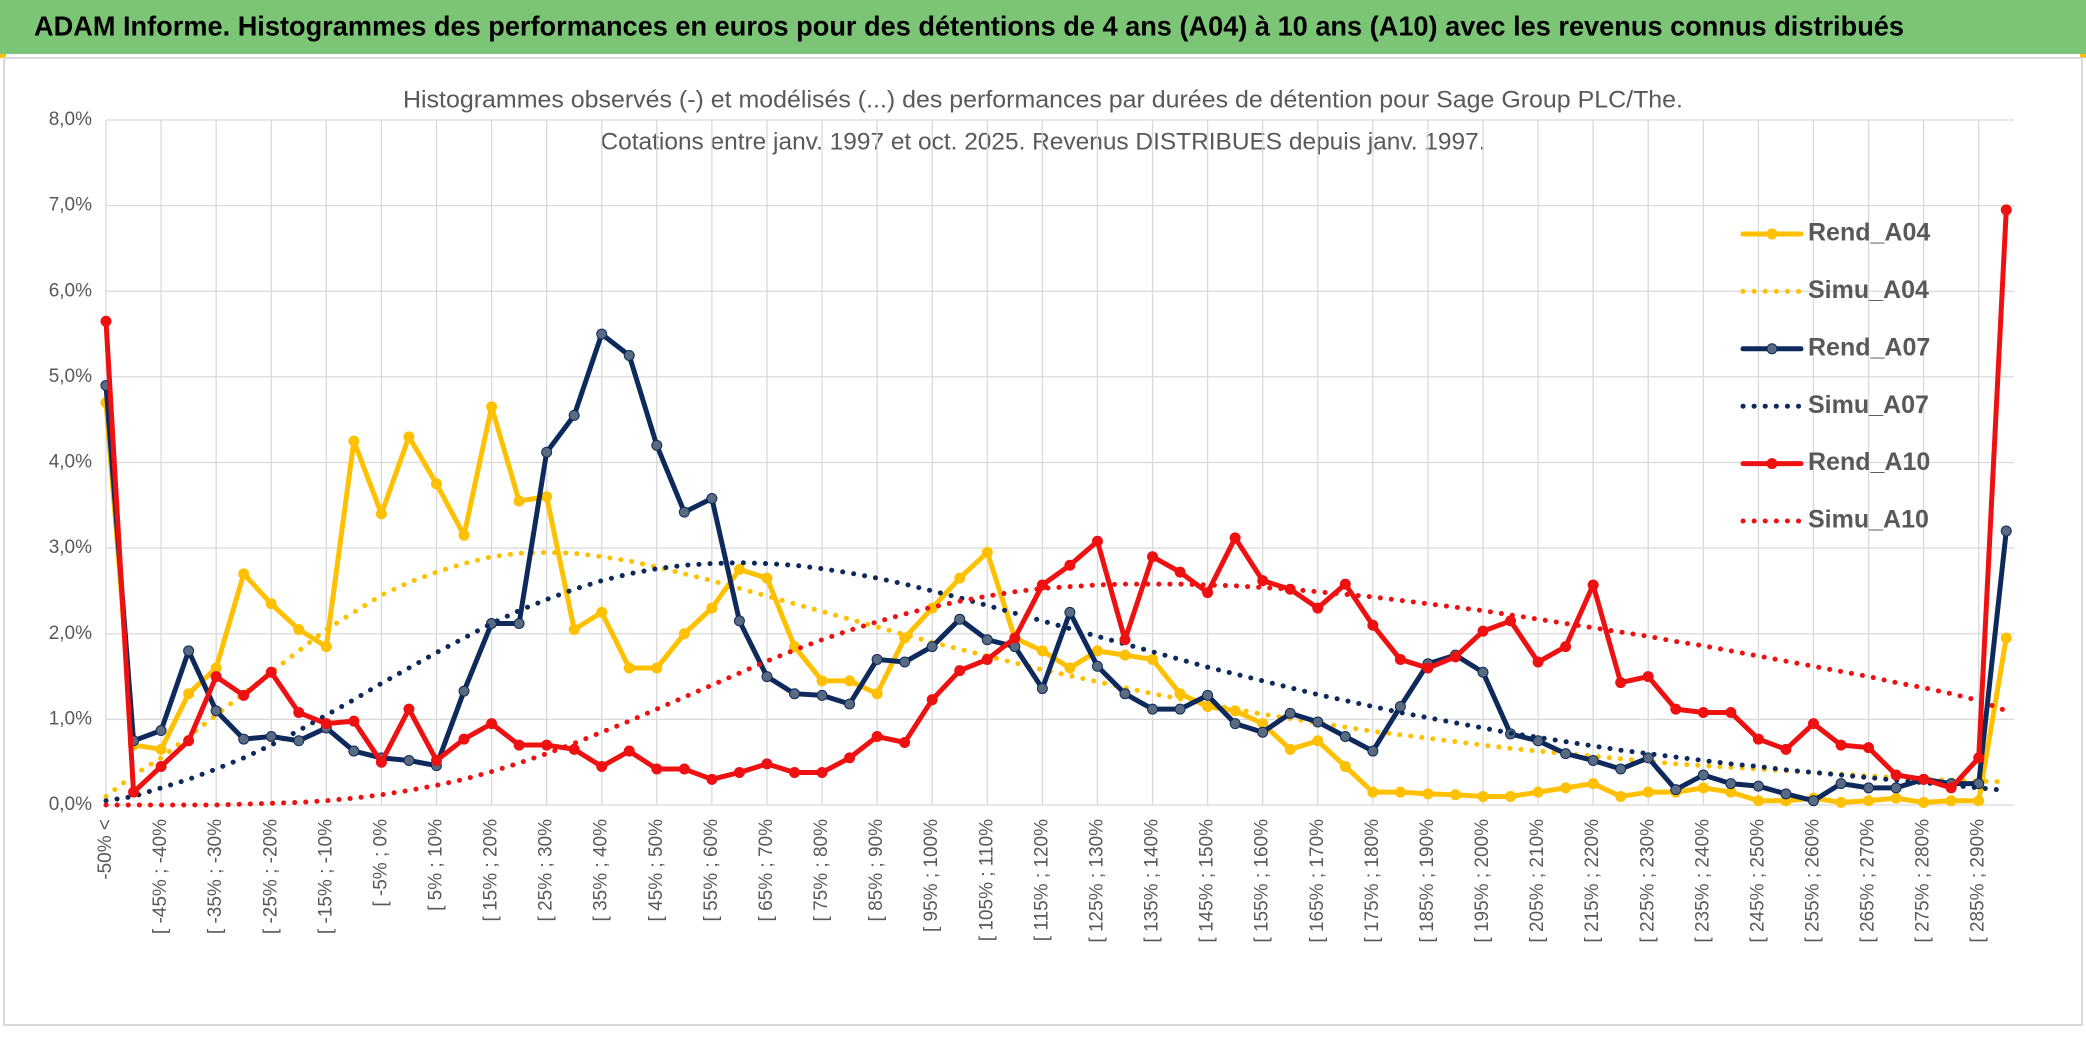 Image resolution: width=2086 pixels, height=1038 pixels. I want to click on corner-accent, so click(2083, 56).